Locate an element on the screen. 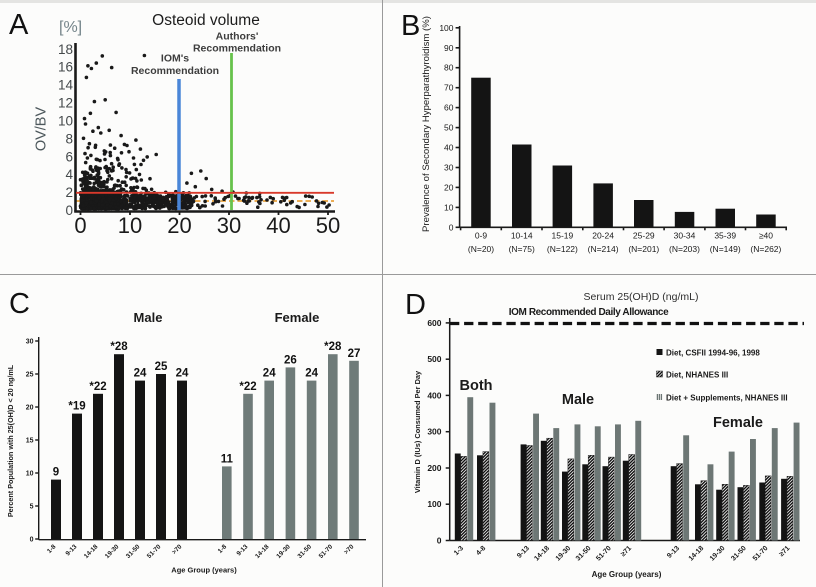 Image resolution: width=816 pixels, height=587 pixels. svg-text: 26 is located at coordinates (290, 360).